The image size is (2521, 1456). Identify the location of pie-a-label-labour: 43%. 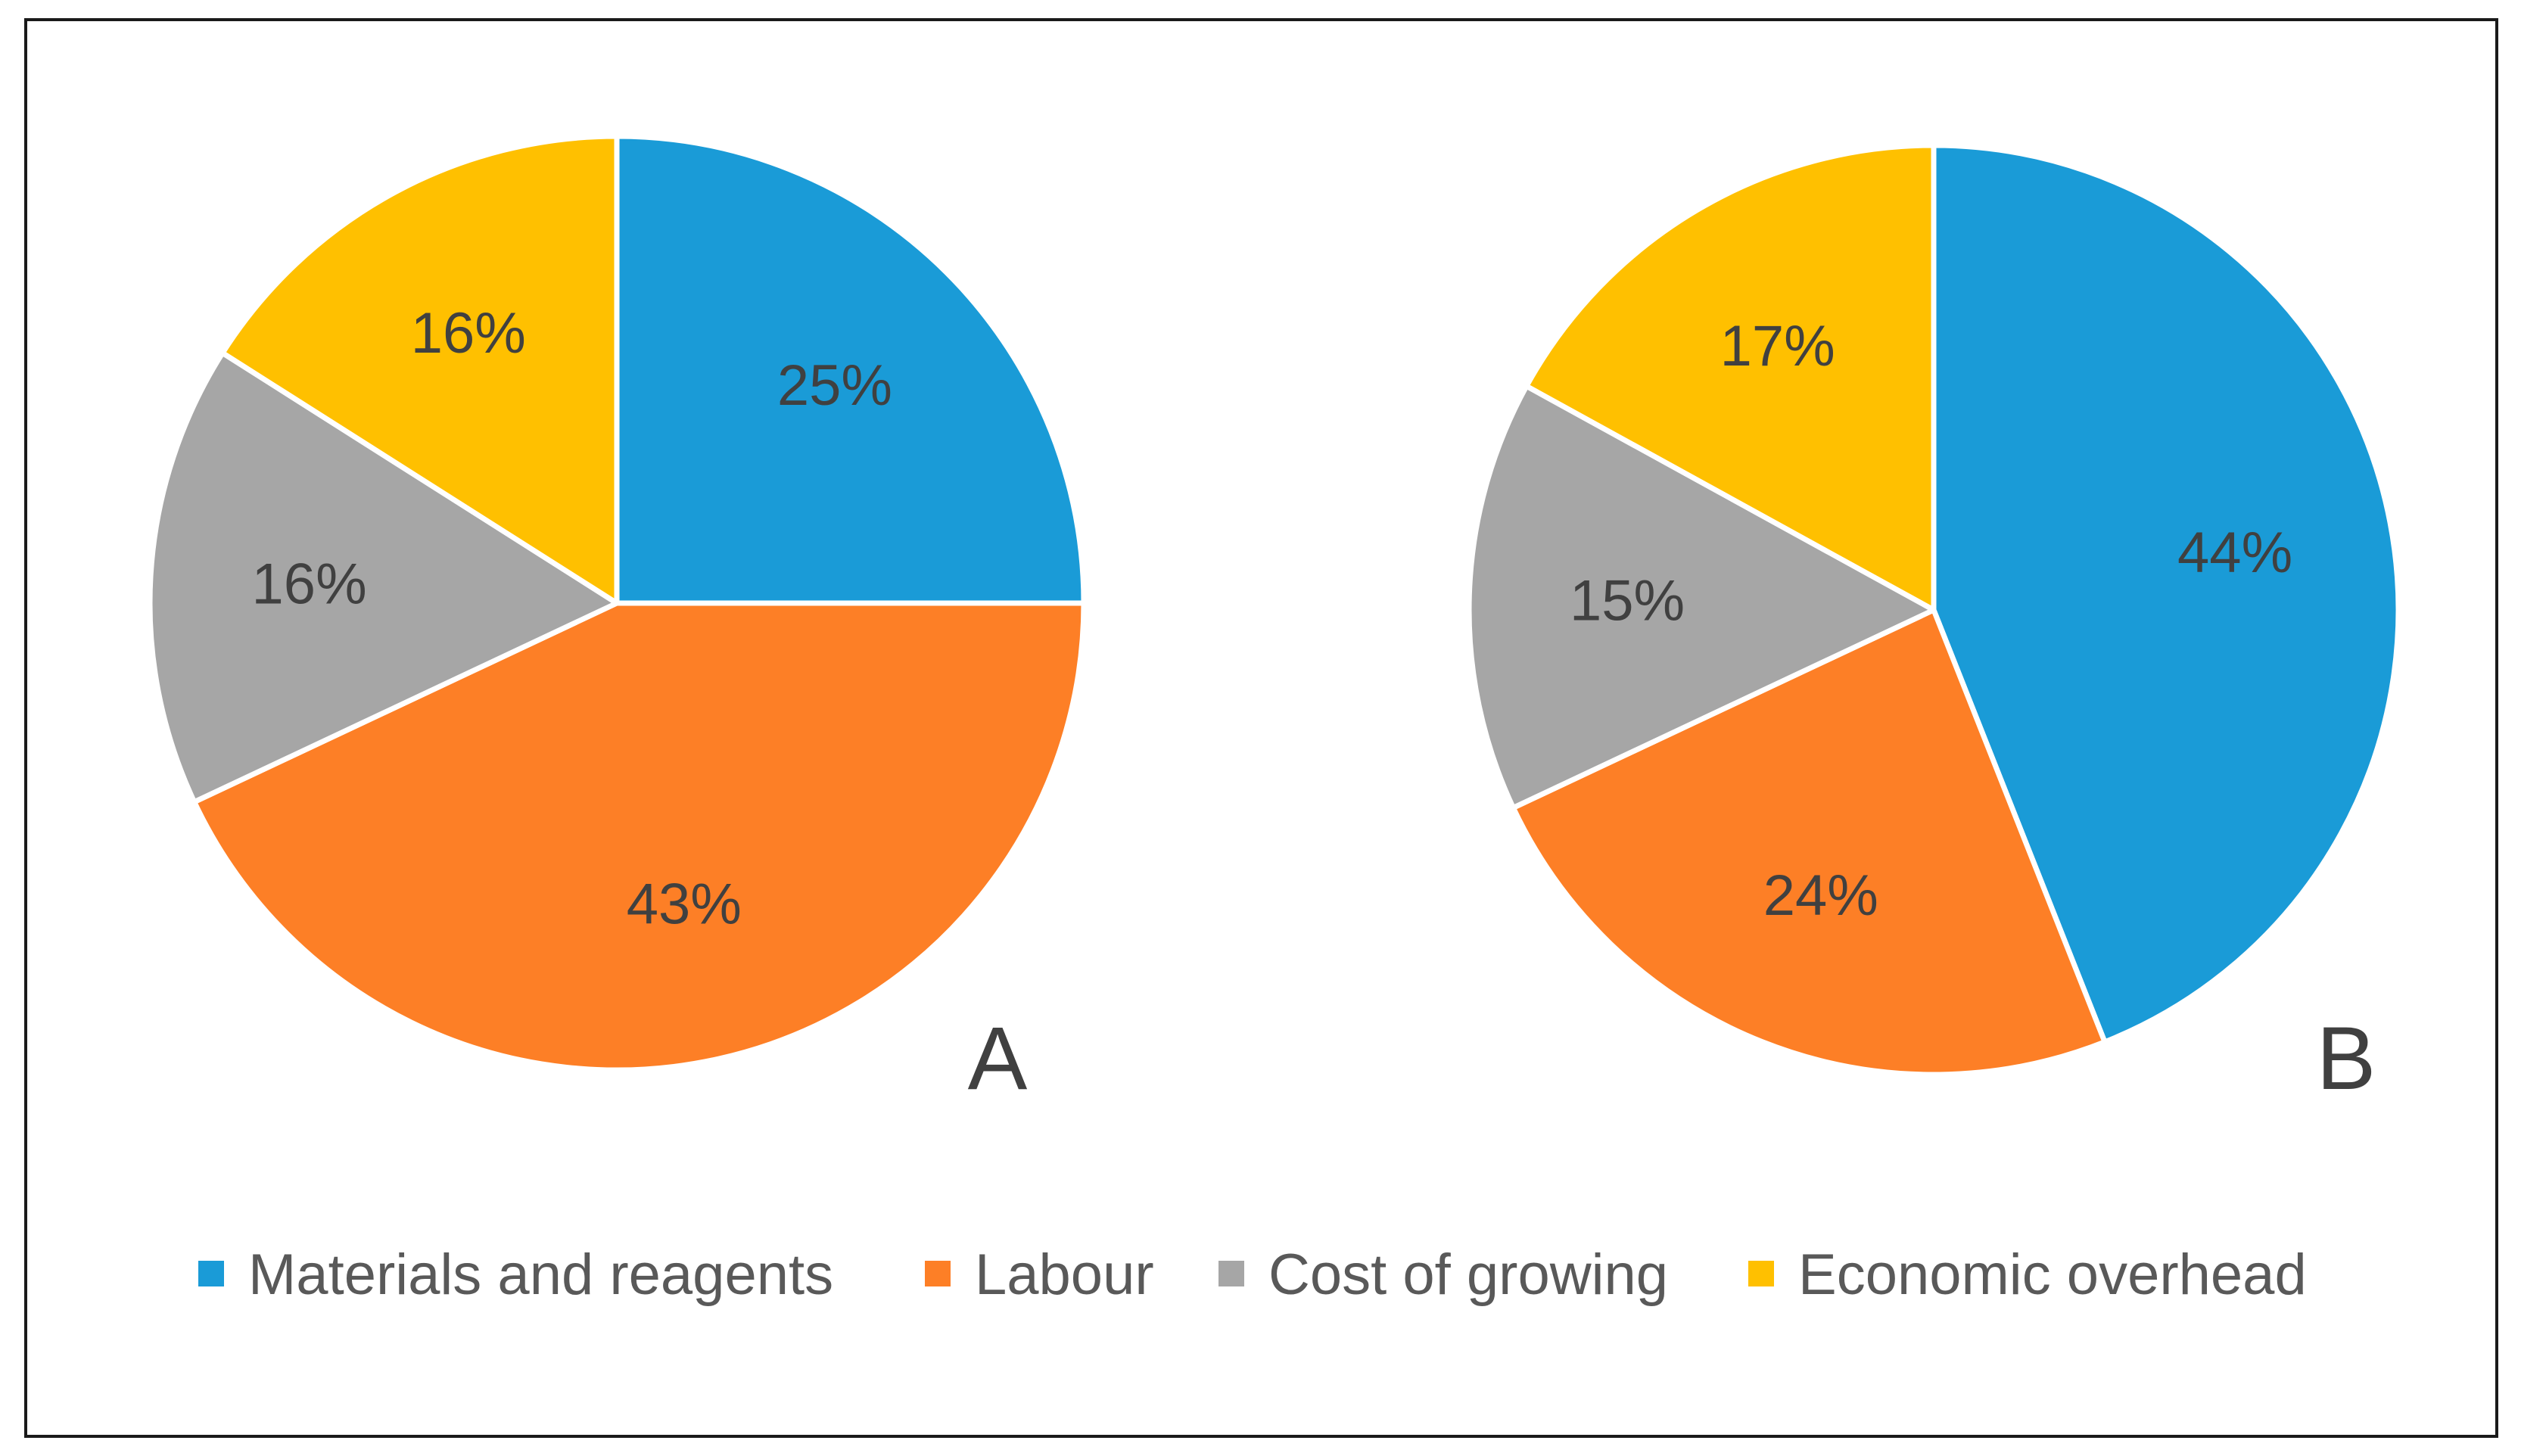
(684, 904).